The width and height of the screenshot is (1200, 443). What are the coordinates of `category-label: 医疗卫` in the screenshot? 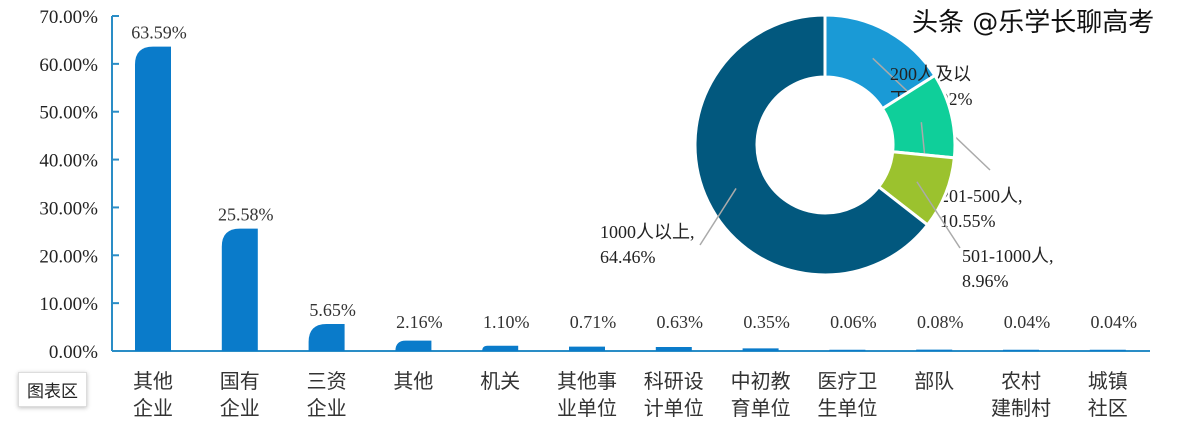 It's located at (847, 381).